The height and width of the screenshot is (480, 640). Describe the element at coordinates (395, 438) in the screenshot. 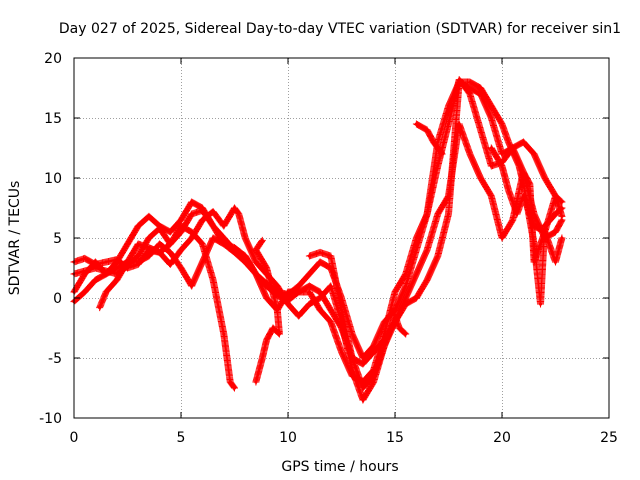

I see `x-tick-label: 15` at that location.